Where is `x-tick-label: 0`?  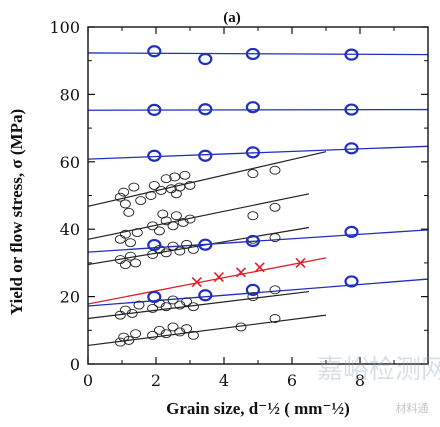 x-tick-label: 0 is located at coordinates (88, 380).